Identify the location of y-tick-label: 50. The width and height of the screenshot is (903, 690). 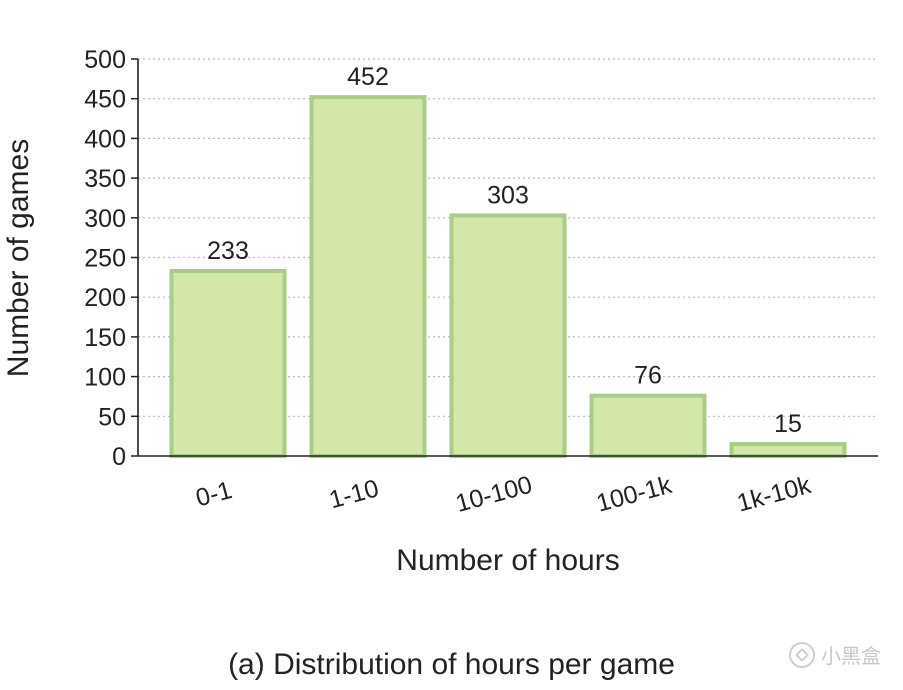
(112, 417).